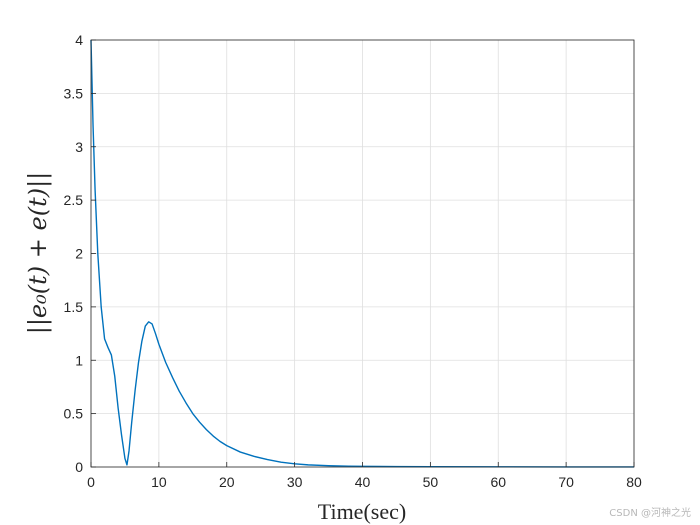 Image resolution: width=700 pixels, height=525 pixels. What do you see at coordinates (91, 482) in the screenshot?
I see `x-tick-label: 0` at bounding box center [91, 482].